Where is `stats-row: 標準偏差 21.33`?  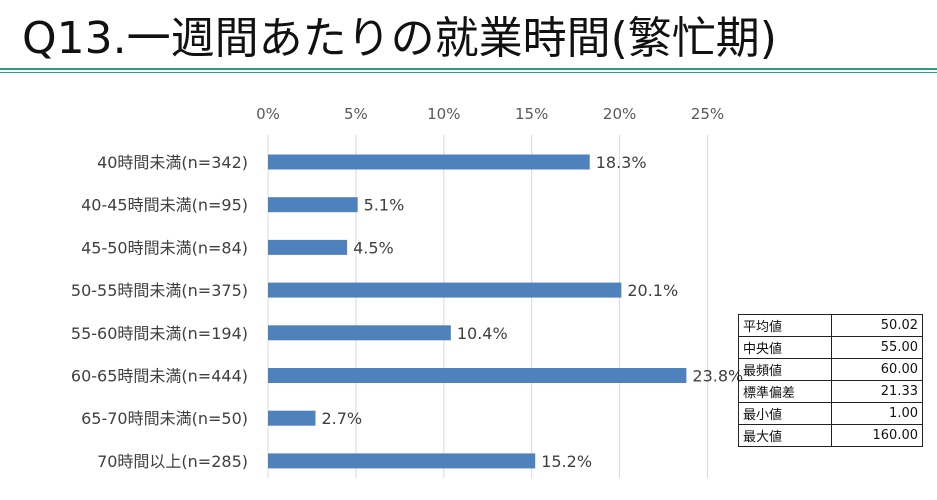
stats-row: 標準偏差 21.33 is located at coordinates (830, 391).